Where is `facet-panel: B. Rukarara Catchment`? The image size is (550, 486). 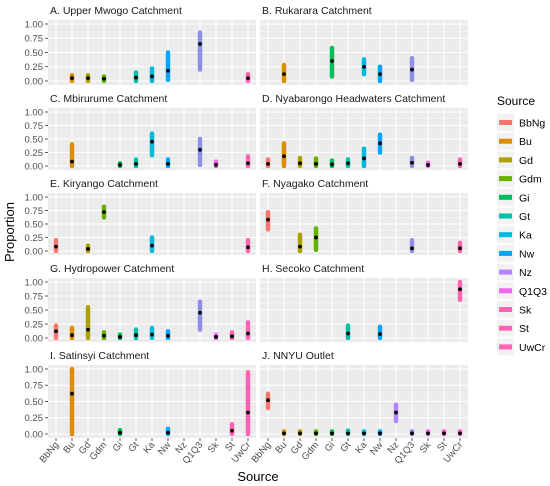
facet-panel: B. Rukarara Catchment is located at coordinates (364, 45).